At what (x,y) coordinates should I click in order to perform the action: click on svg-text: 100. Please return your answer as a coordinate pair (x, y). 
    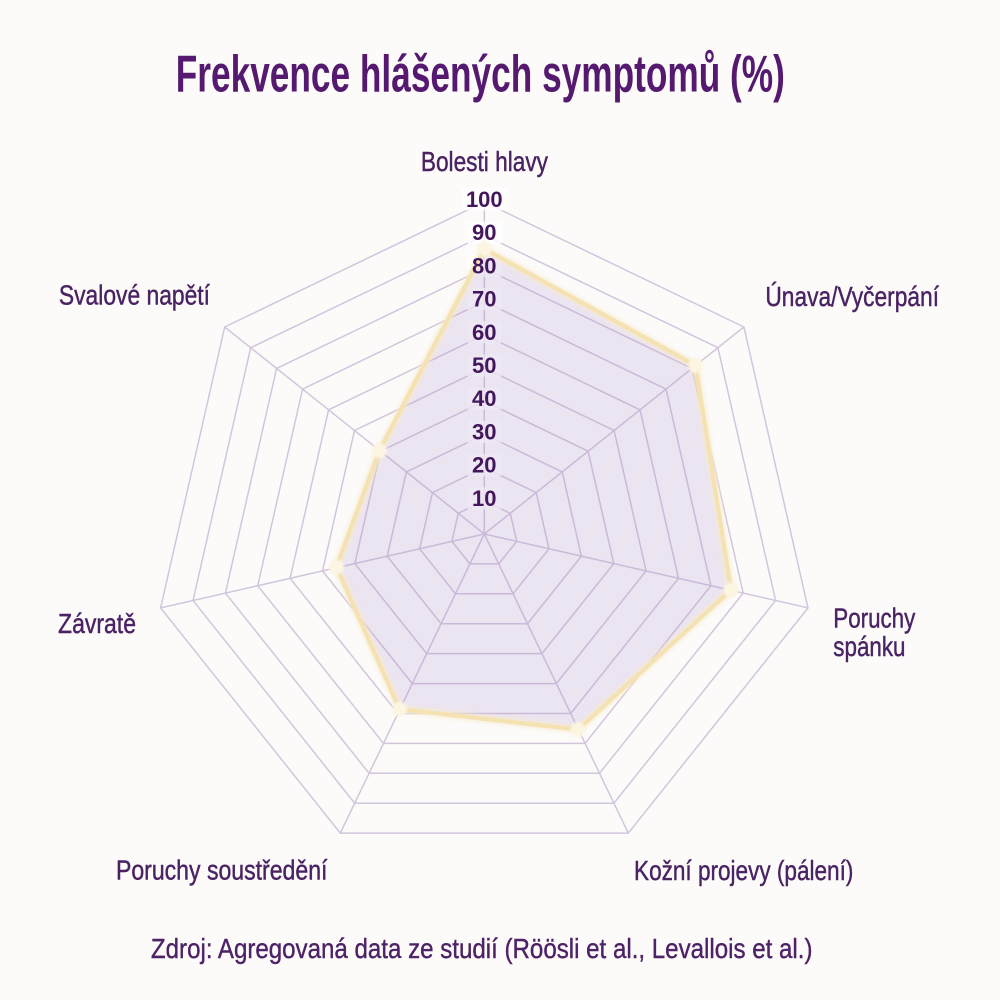
    Looking at the image, I should click on (484, 199).